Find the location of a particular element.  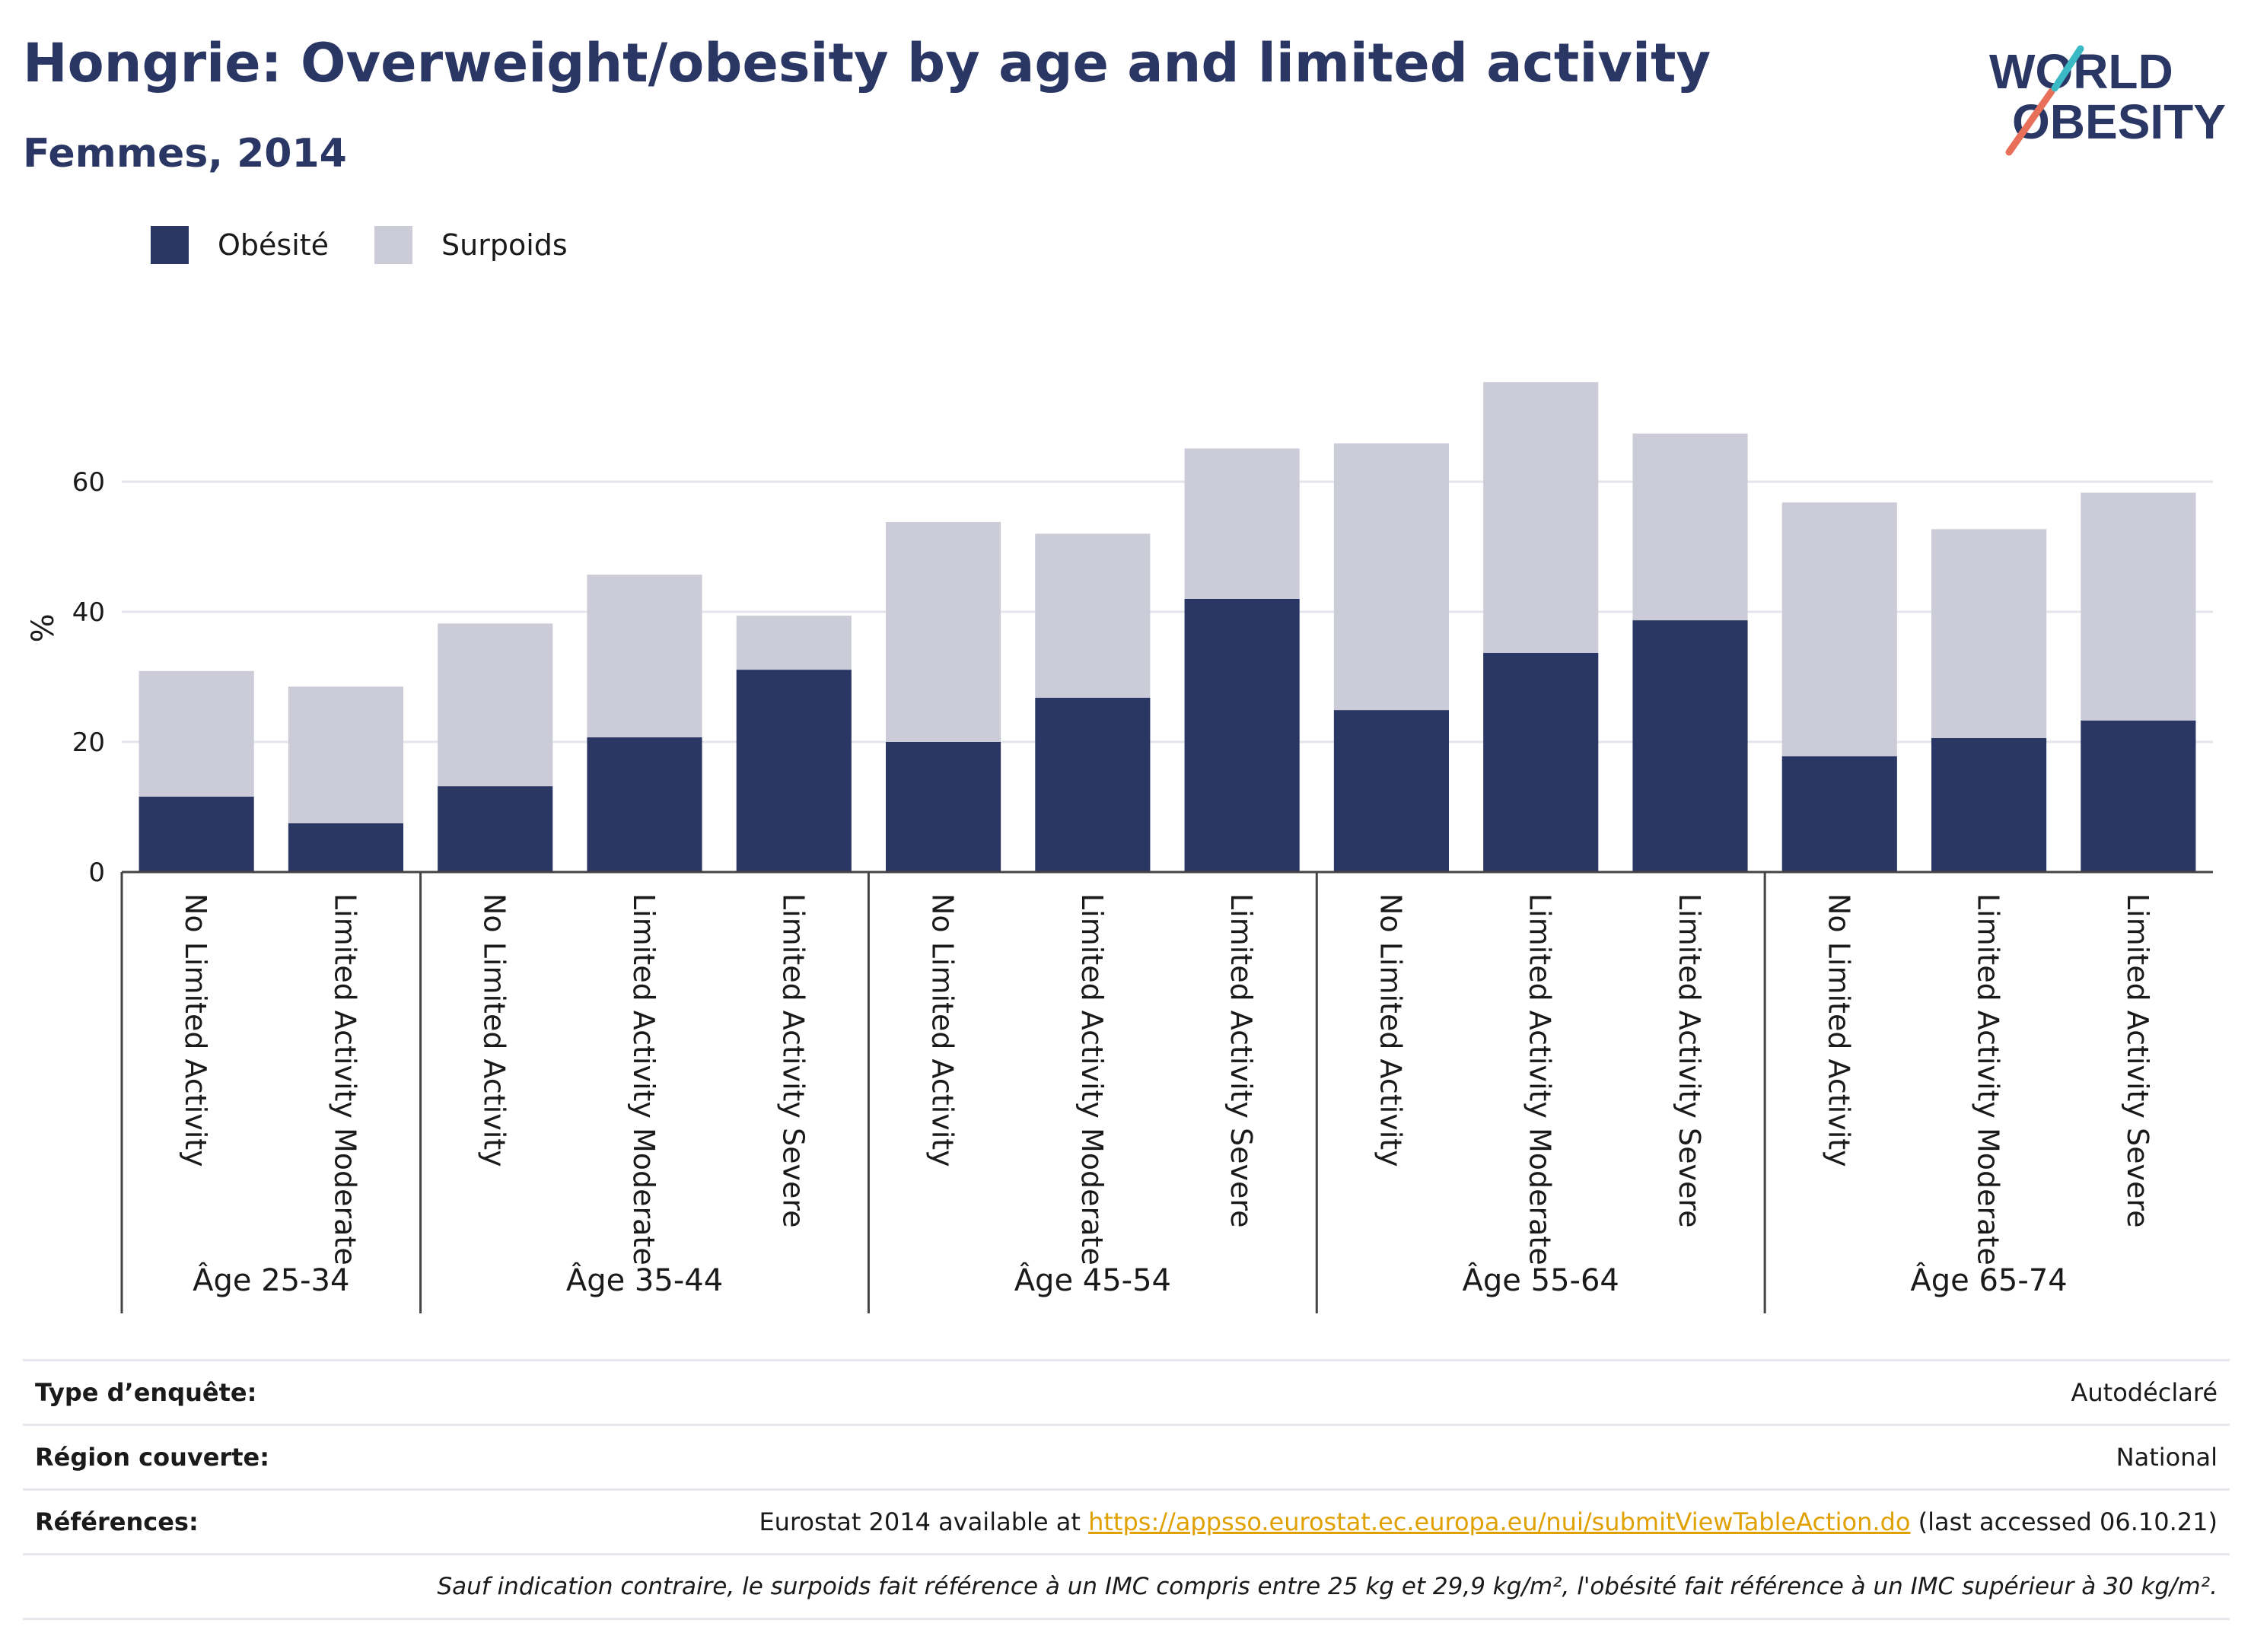

references-prefix: Eurostat 2014 available at is located at coordinates (924, 1521).